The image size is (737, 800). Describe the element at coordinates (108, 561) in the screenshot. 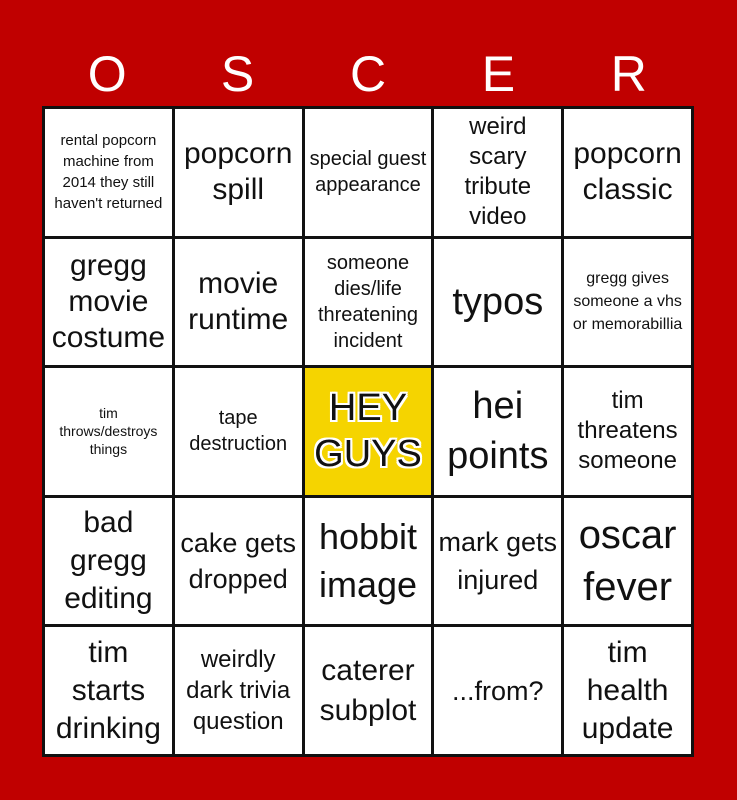

I see `bingo-cell: bad gregg editing` at that location.